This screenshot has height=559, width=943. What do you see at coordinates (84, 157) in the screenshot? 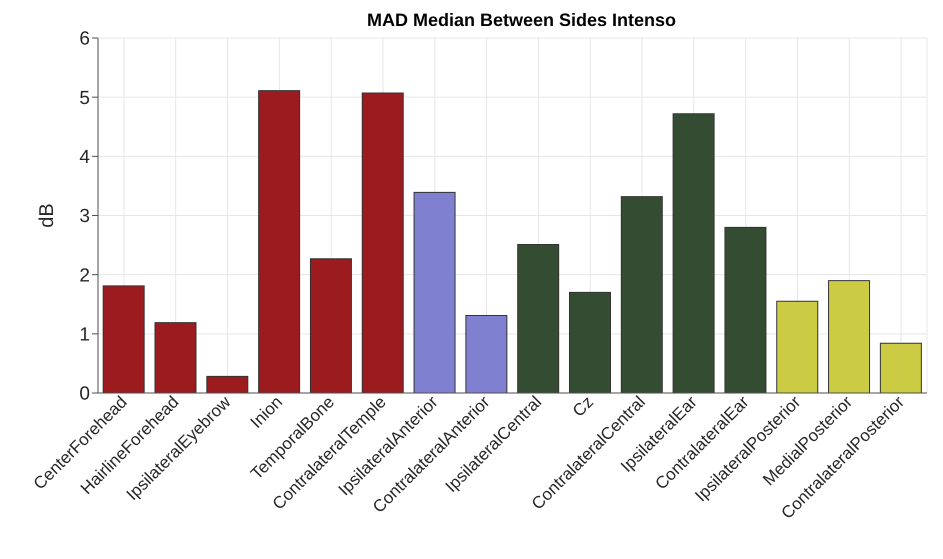
I see `y-tick-label: 4` at bounding box center [84, 157].